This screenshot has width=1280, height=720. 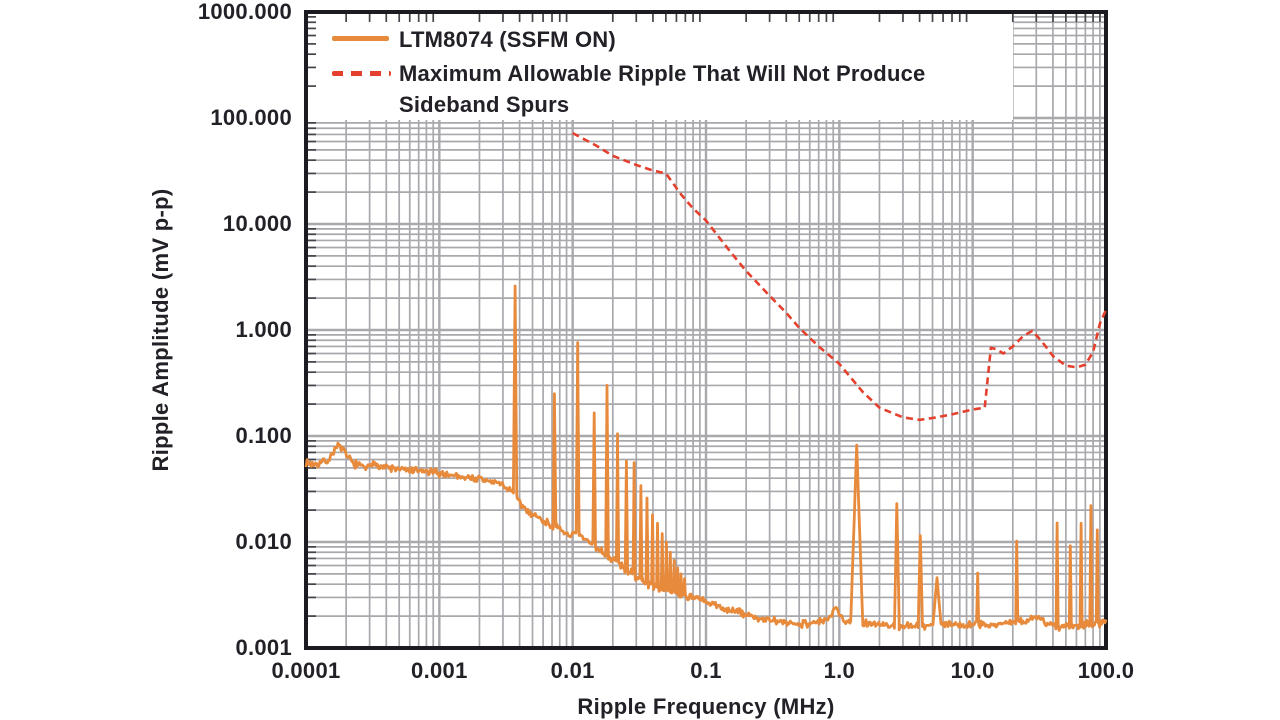 What do you see at coordinates (360, 38) in the screenshot?
I see `legend-solid-line-icon` at bounding box center [360, 38].